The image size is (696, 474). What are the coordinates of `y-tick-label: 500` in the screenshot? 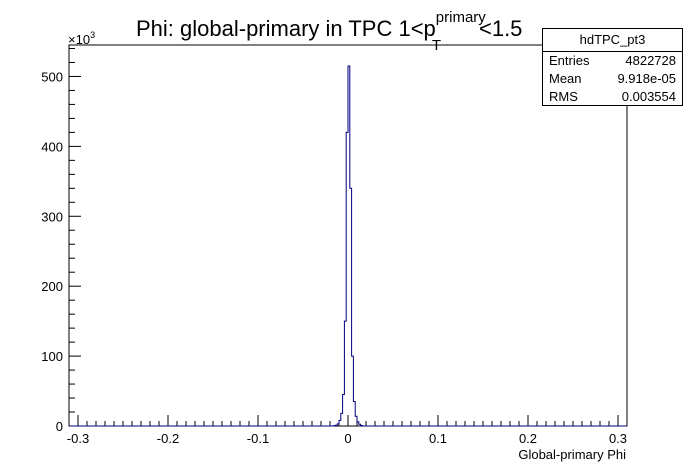 It's located at (52, 76).